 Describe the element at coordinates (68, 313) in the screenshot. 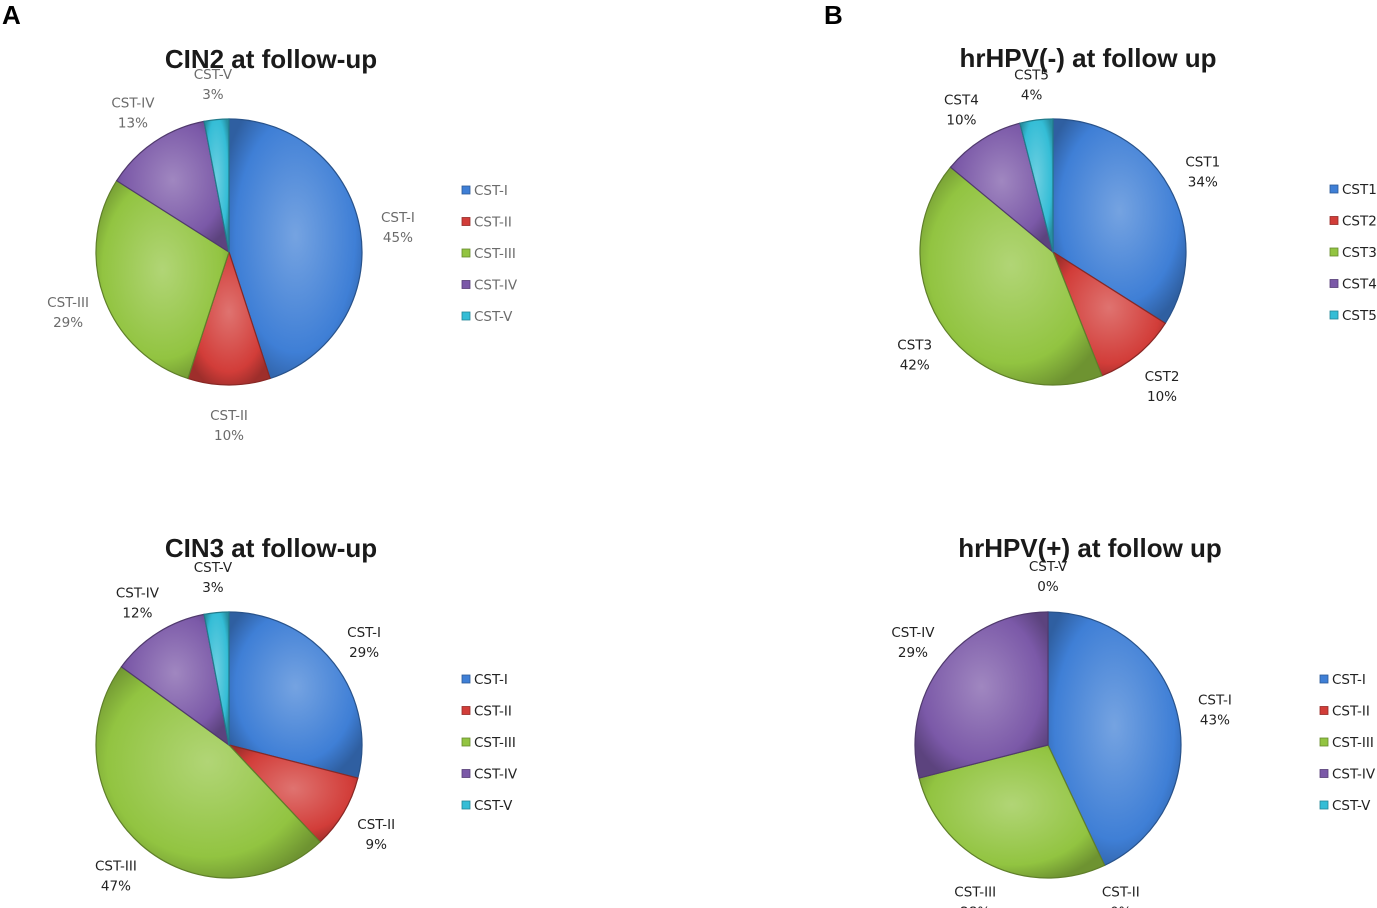

I see `slice-label: CST-III 29%` at that location.